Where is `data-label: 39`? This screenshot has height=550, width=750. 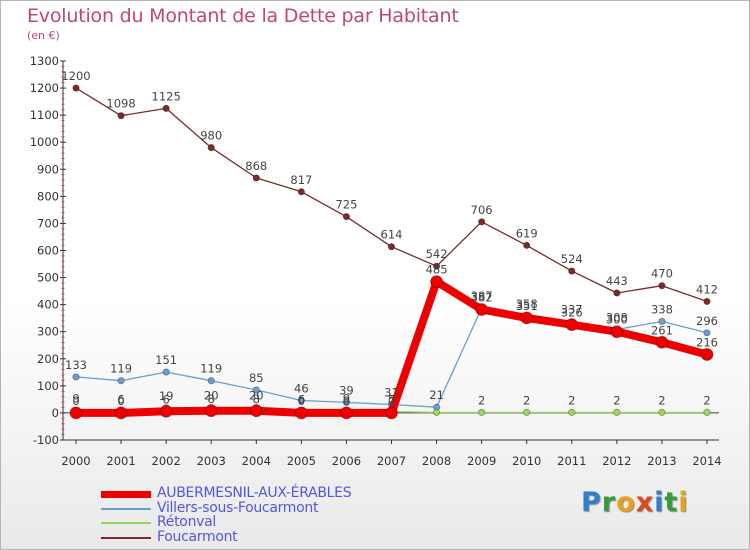 data-label: 39 is located at coordinates (346, 390).